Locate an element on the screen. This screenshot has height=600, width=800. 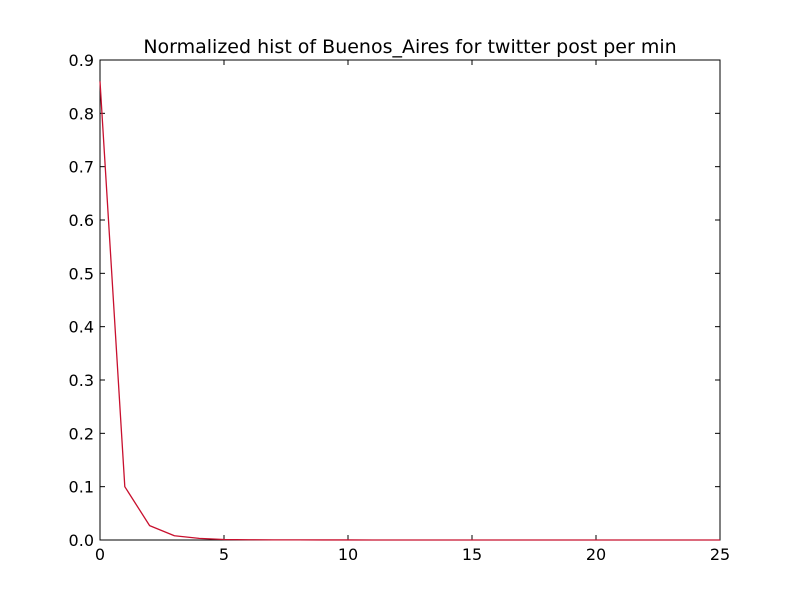
x-tick-label: 15 is located at coordinates (472, 554).